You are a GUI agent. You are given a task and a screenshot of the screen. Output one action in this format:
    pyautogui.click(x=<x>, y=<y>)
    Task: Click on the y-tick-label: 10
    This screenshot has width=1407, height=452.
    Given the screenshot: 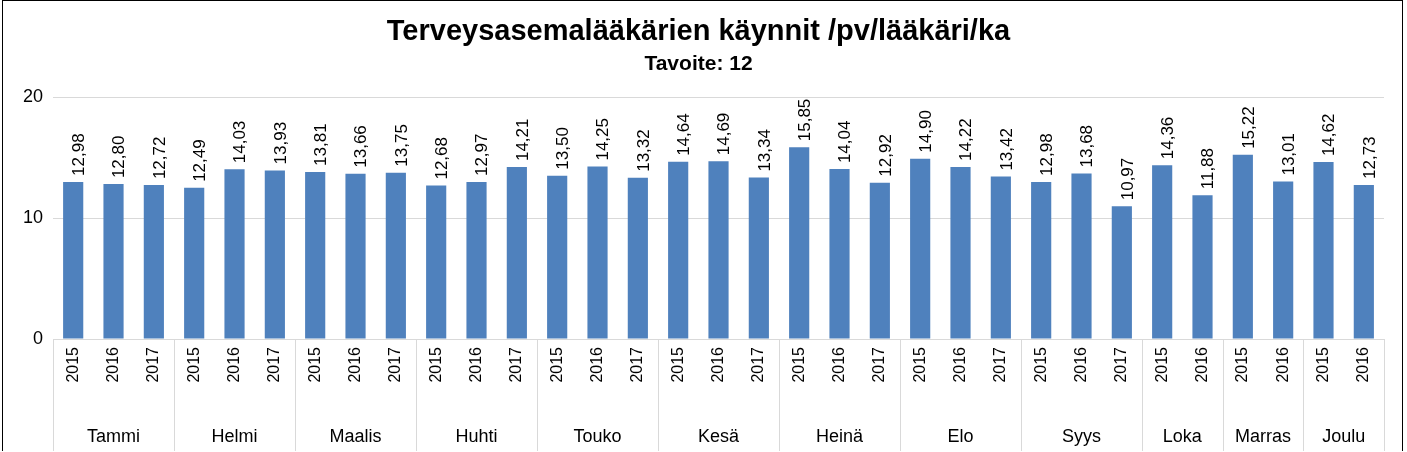 What is the action you would take?
    pyautogui.click(x=33, y=216)
    